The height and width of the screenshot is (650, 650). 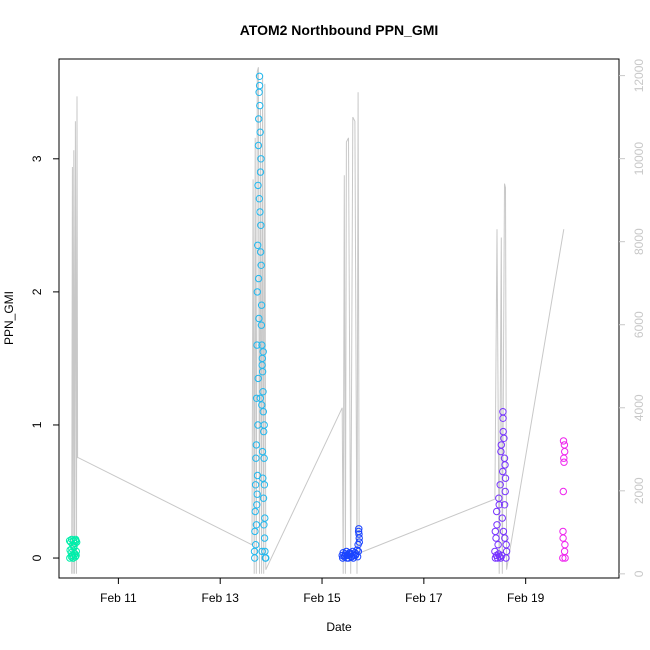 What do you see at coordinates (639, 407) in the screenshot?
I see `y2-tick-label: 4000` at bounding box center [639, 407].